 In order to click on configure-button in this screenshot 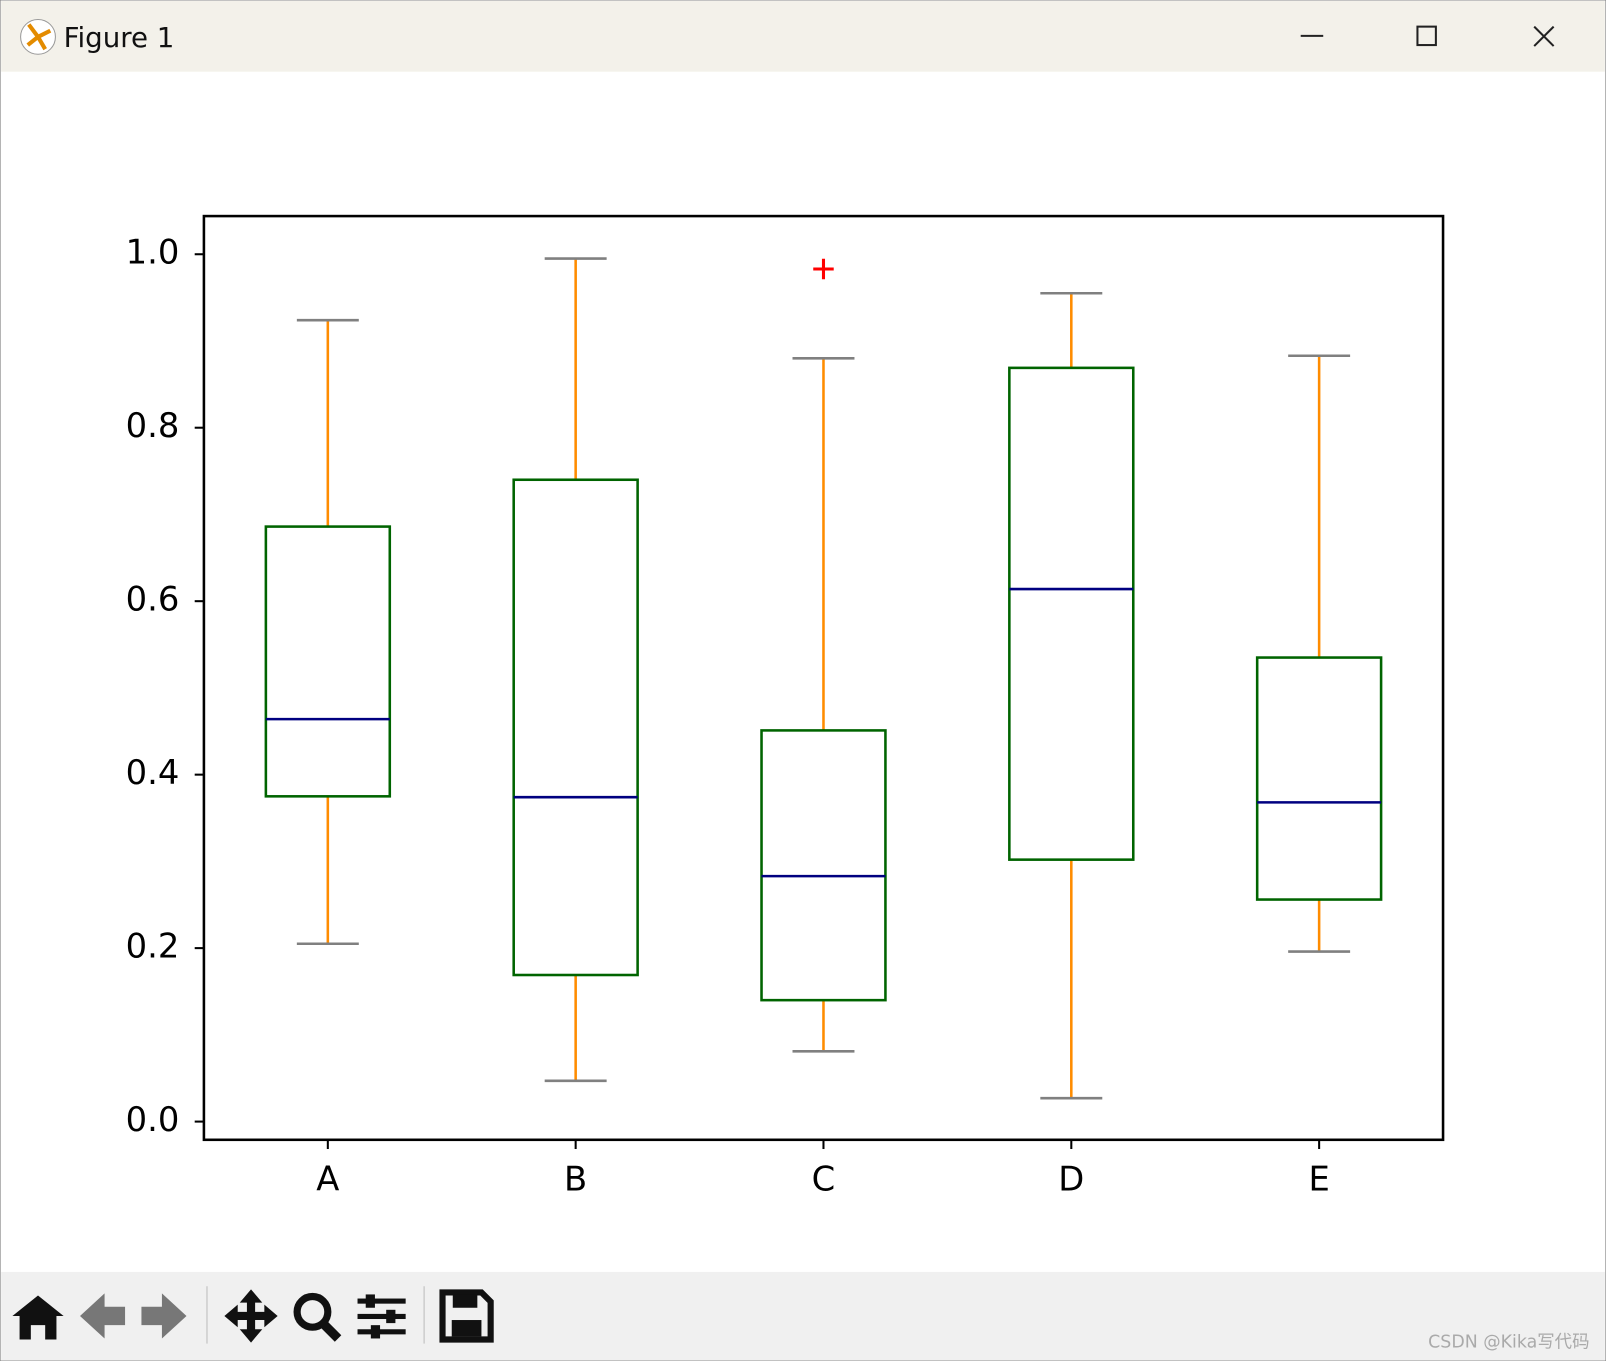, I will do `click(381, 1316)`.